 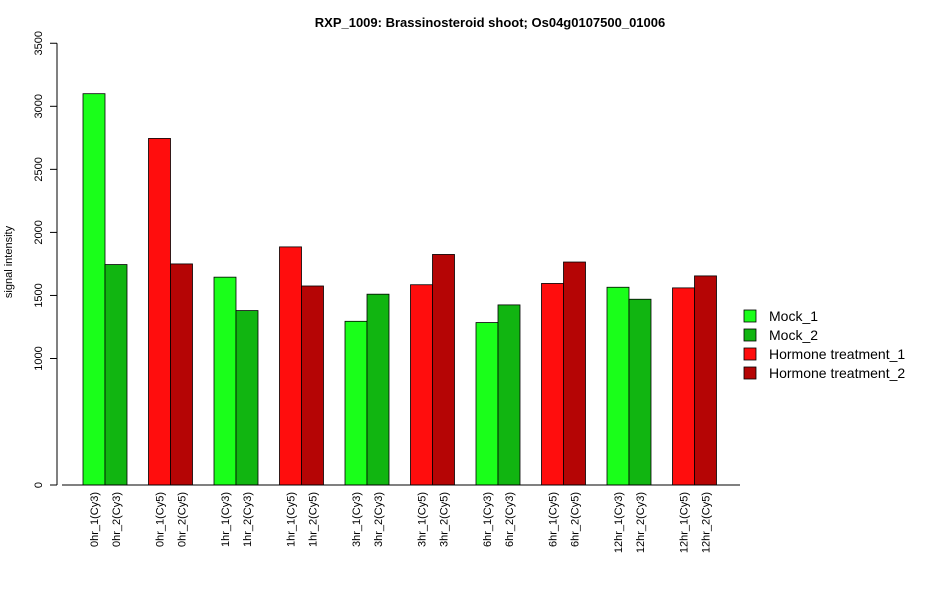 What do you see at coordinates (39, 232) in the screenshot?
I see `y-tick-label: 2000` at bounding box center [39, 232].